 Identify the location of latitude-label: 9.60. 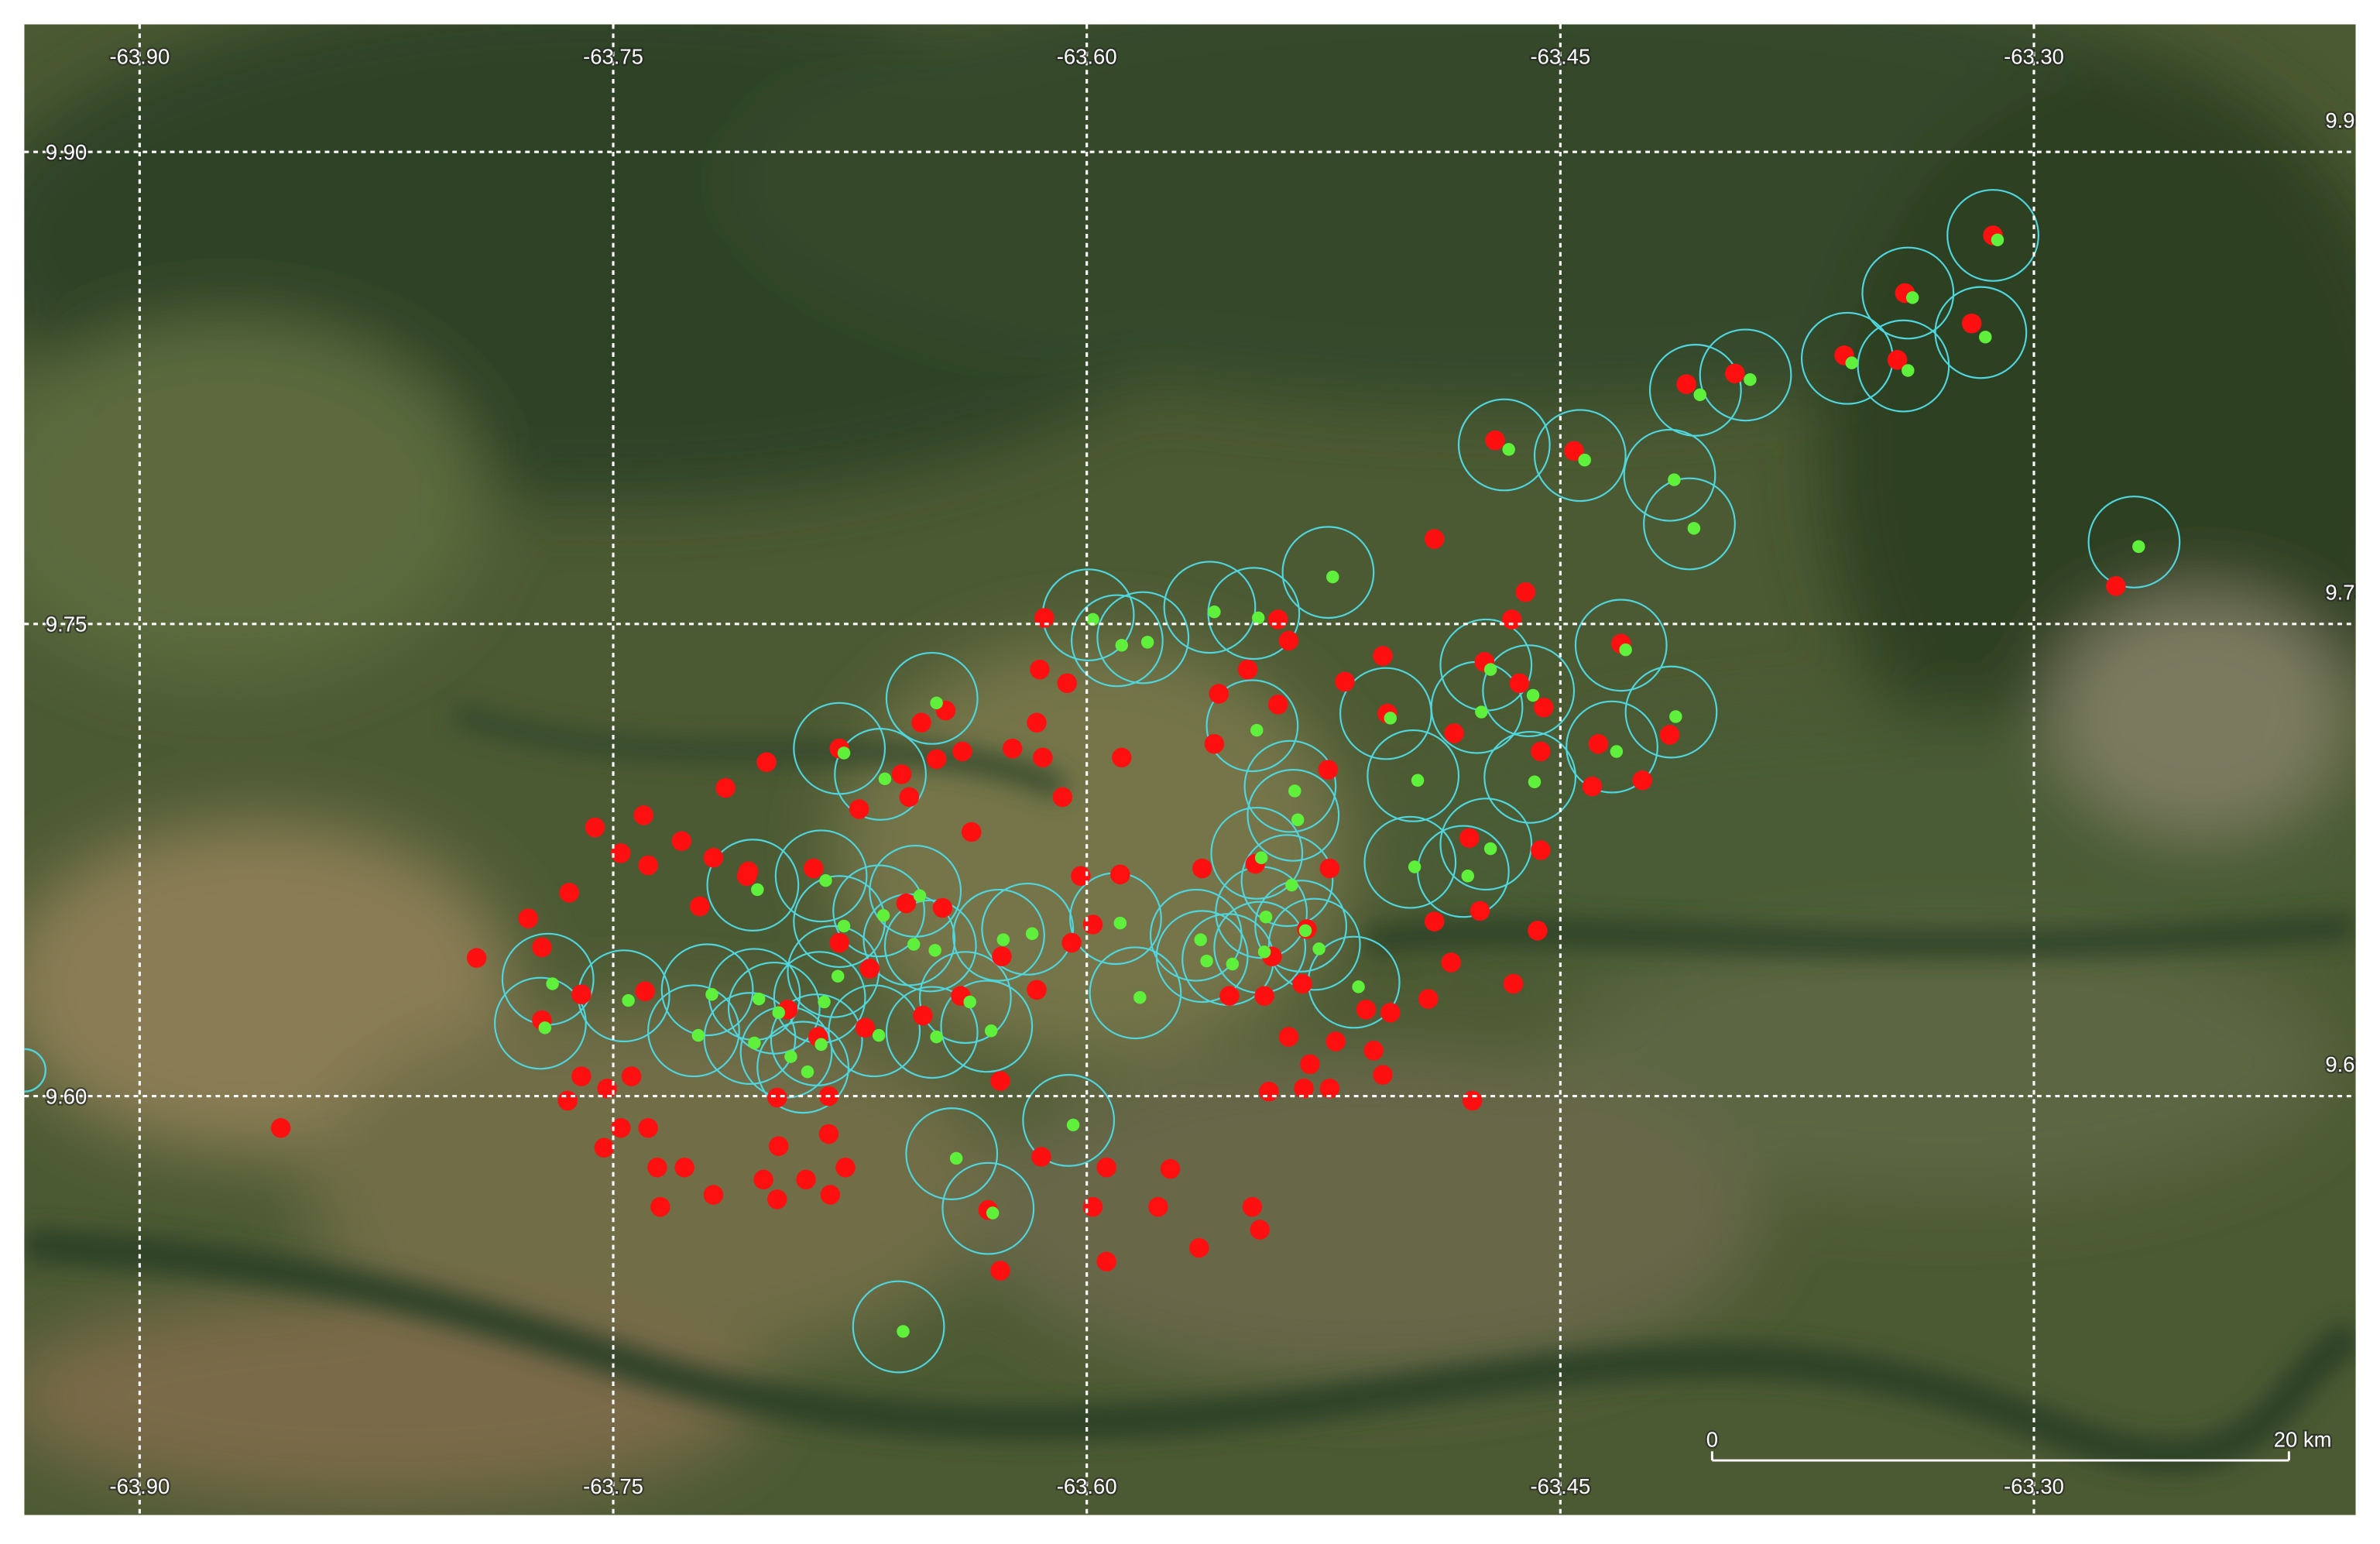
(66, 1096).